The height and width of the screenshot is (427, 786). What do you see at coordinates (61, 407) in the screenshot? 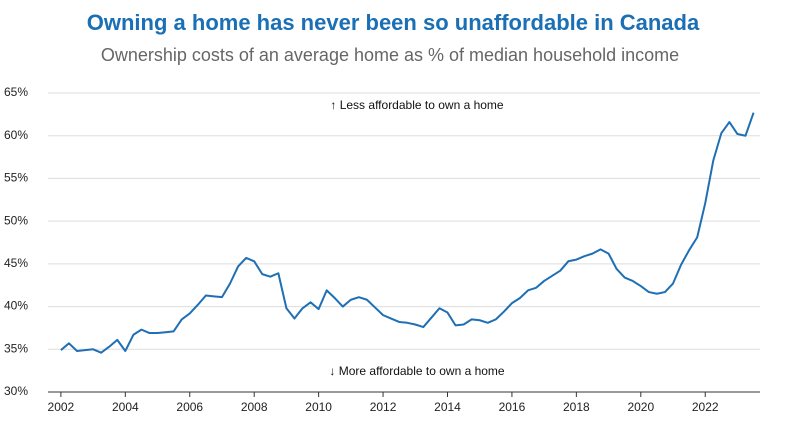
I see `x-tick-label: 2002` at bounding box center [61, 407].